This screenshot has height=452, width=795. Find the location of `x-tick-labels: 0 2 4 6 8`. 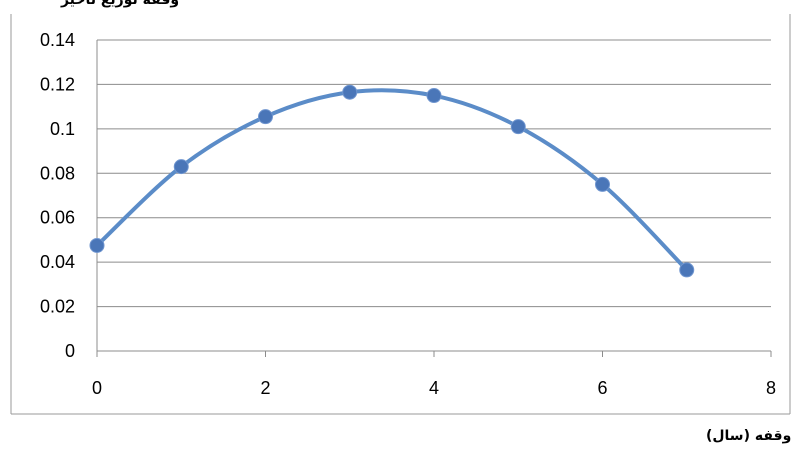

x-tick-labels: 0 2 4 6 8 is located at coordinates (434, 388).